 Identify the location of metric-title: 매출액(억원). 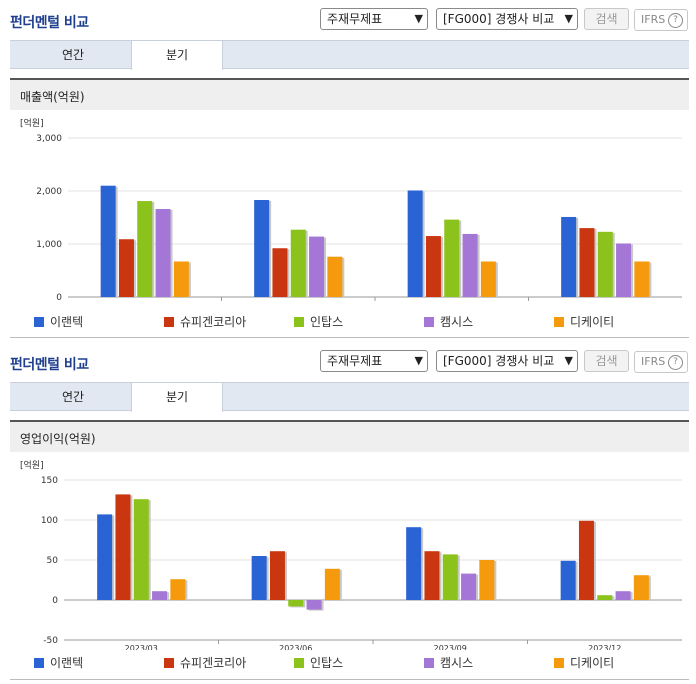
(52, 97).